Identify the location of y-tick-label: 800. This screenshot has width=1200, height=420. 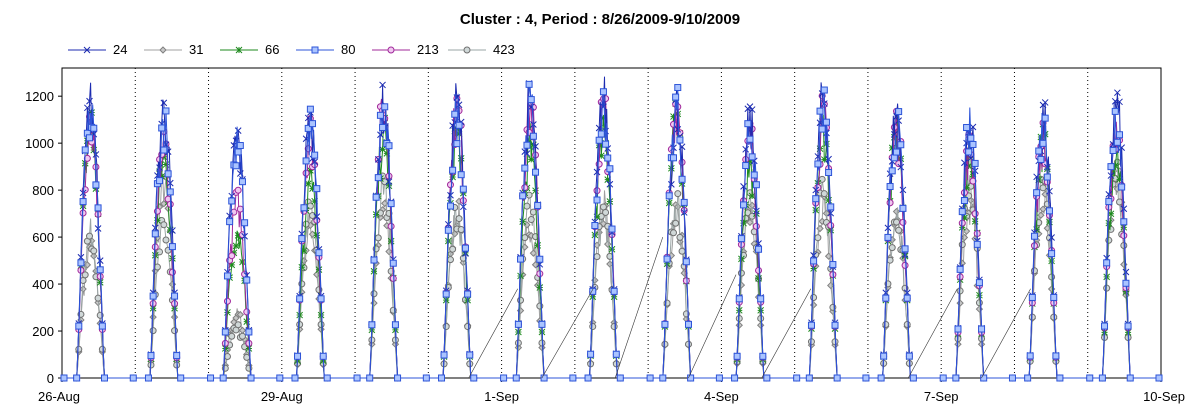
(43, 190).